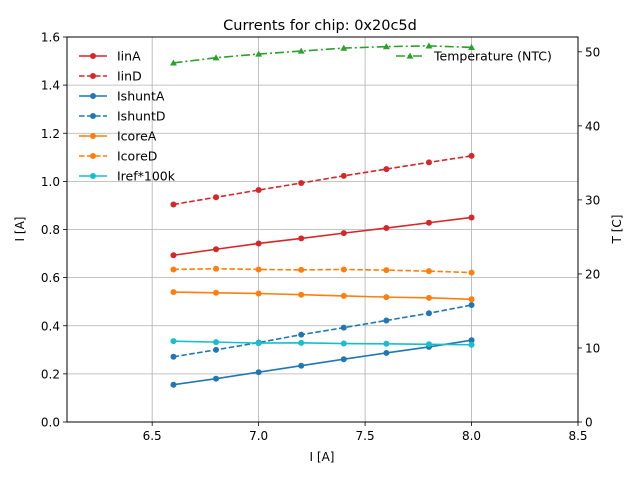 The width and height of the screenshot is (640, 480). Describe the element at coordinates (50, 182) in the screenshot. I see `y-tick-label: 1.0` at that location.